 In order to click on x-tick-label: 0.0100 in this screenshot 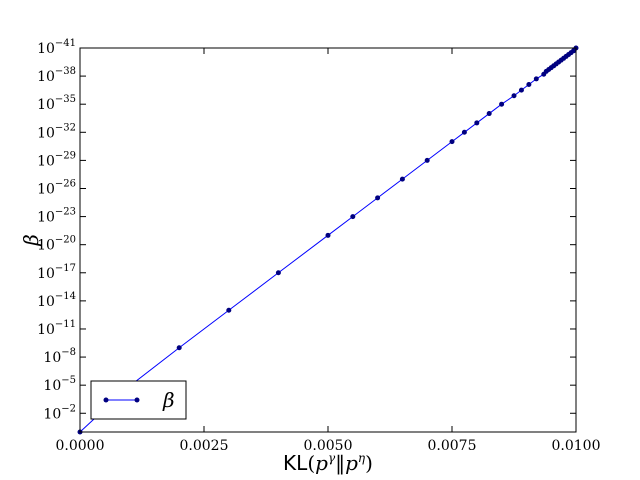, I will do `click(576, 446)`.